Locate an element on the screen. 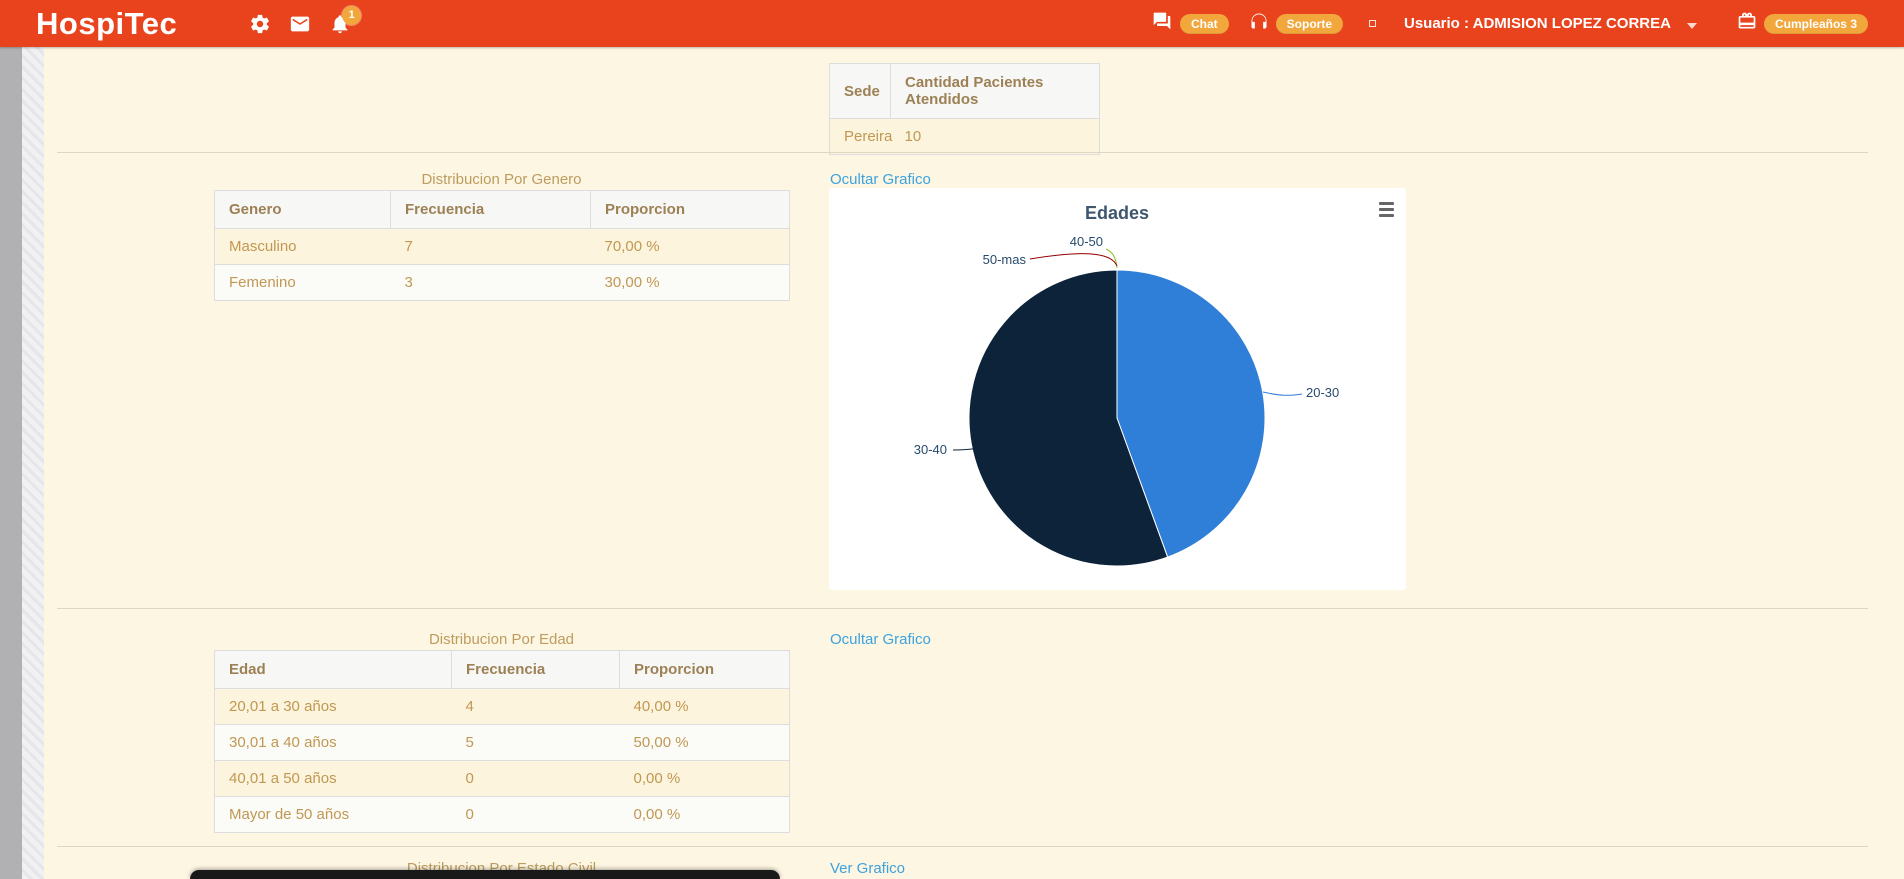 This screenshot has width=1904, height=879. edad-section-title: Distribucion Por Edad is located at coordinates (501, 639).